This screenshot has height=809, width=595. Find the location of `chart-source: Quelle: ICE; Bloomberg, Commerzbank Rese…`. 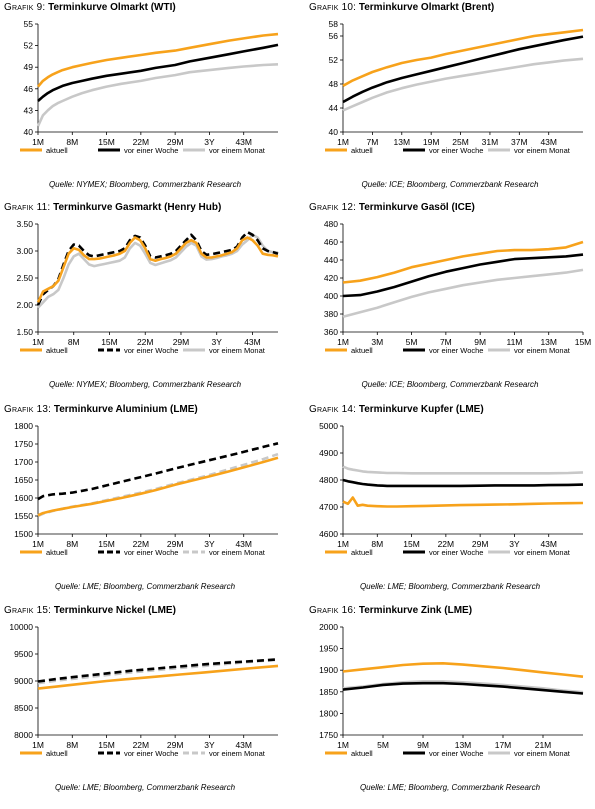

chart-source: Quelle: ICE; Bloomberg, Commerzbank Rese… is located at coordinates (450, 184).